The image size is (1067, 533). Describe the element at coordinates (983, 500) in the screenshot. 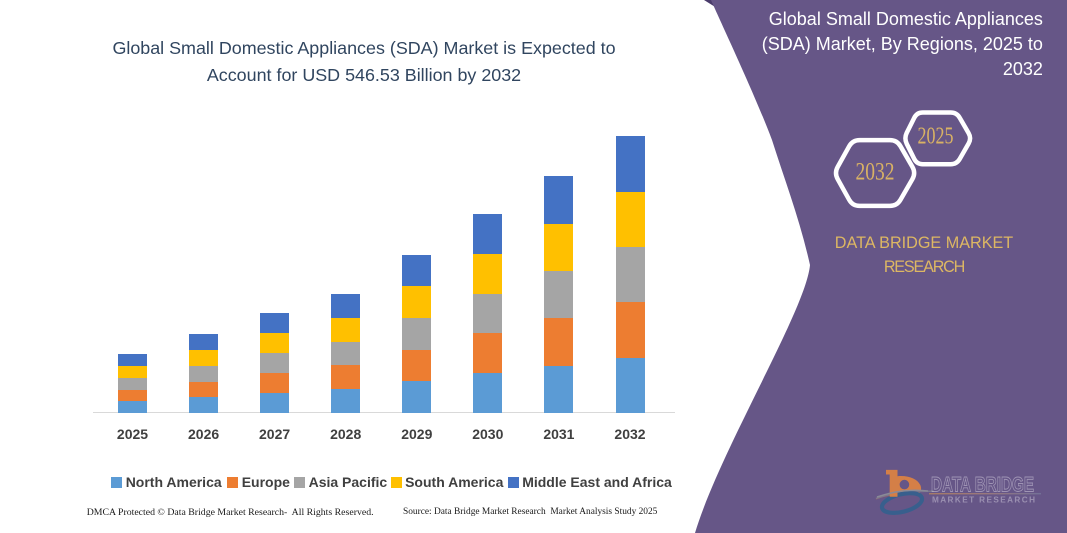

I see `svg-text: MARKET RESEARCH` at that location.